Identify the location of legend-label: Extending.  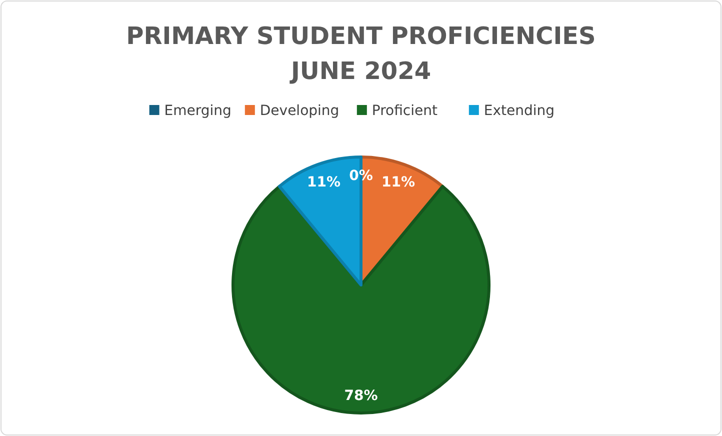
(519, 111).